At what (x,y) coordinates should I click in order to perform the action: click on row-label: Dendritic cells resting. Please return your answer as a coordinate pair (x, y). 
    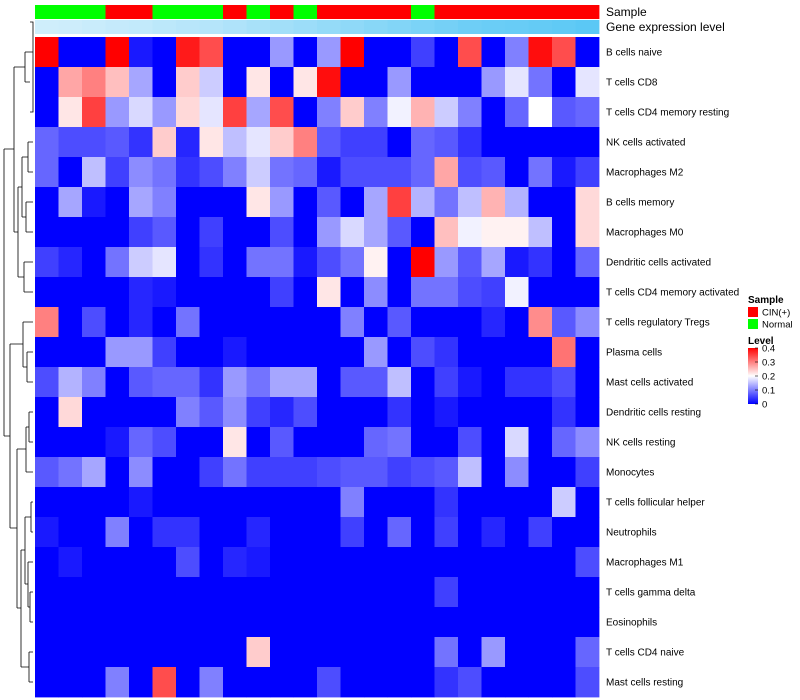
    Looking at the image, I should click on (653, 413).